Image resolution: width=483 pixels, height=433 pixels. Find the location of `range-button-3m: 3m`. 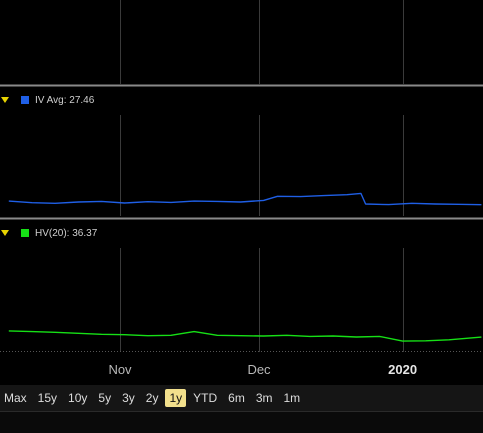

range-button-3m: 3m is located at coordinates (264, 398).